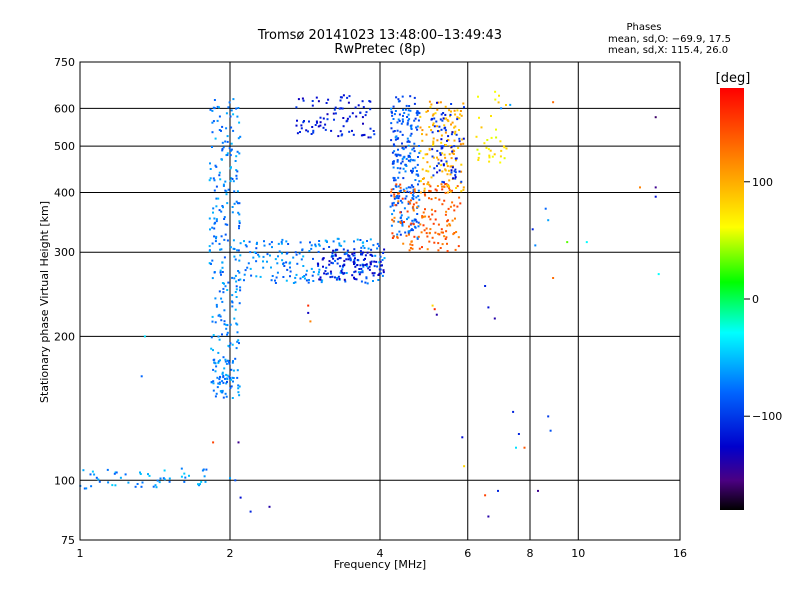 The width and height of the screenshot is (800, 600). What do you see at coordinates (643, 27) in the screenshot?
I see `phases-heading: Phases` at bounding box center [643, 27].